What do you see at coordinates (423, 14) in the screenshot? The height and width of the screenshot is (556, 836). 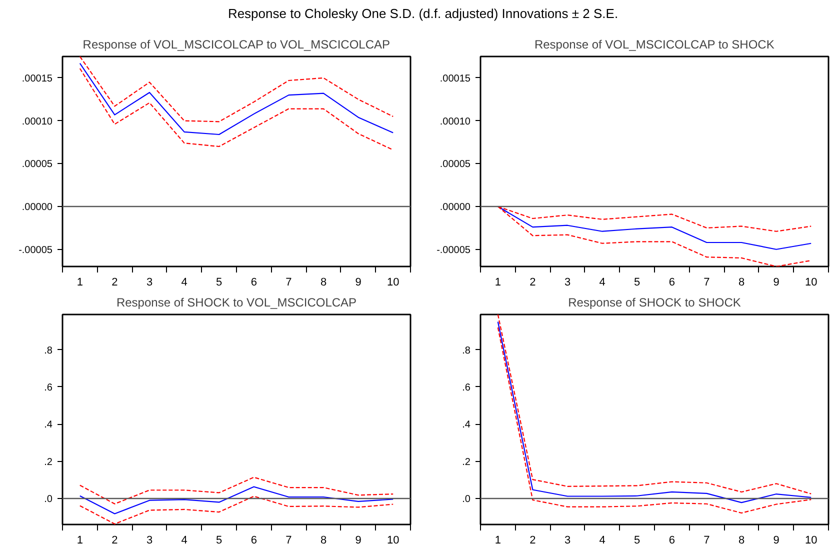 I see `text: Response to Cholesky One S.D. (d.f. adjusted) Innovations ± 2 S.E.` at bounding box center [423, 14].